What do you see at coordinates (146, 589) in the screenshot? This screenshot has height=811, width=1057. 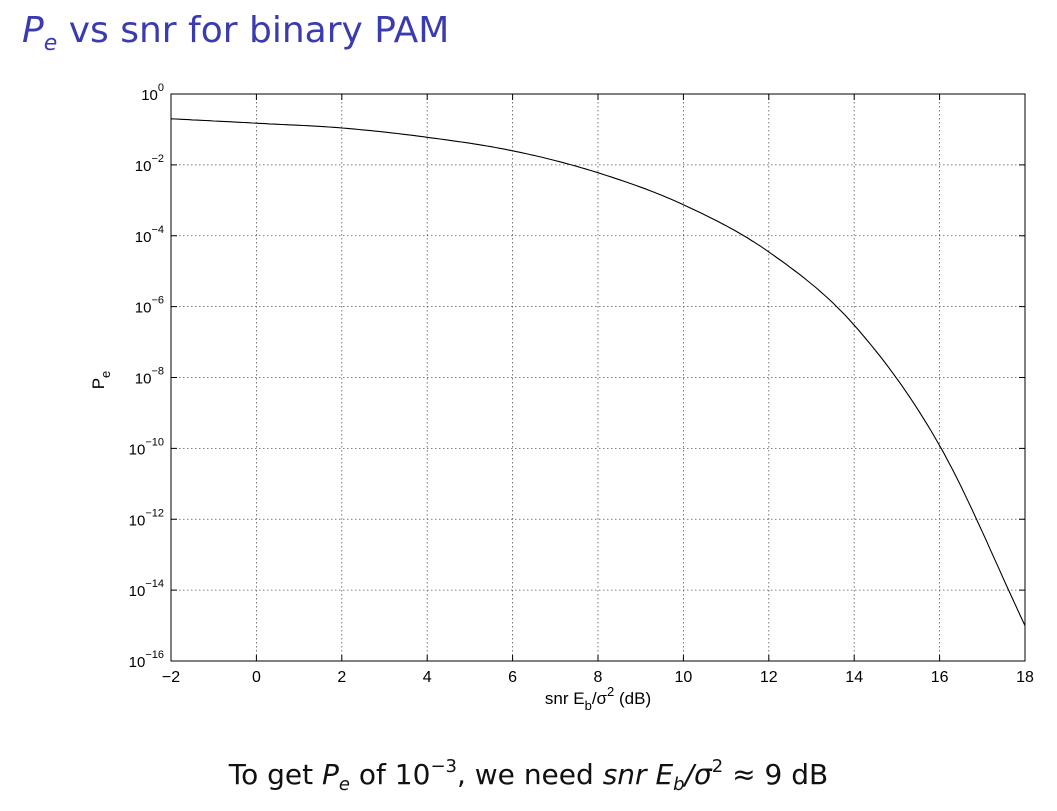 I see `y-tick-label: 10⁻¹⁴` at bounding box center [146, 589].